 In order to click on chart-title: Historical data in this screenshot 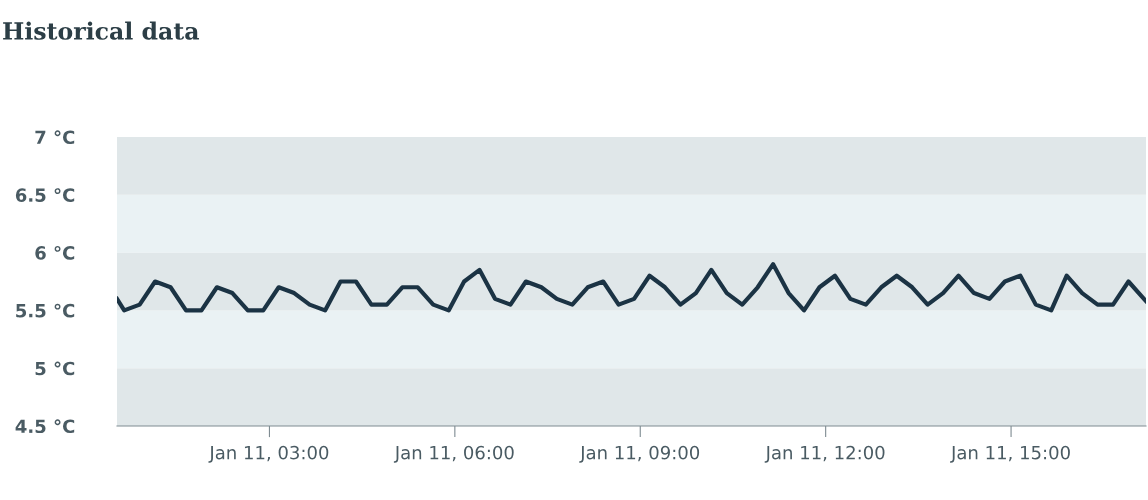, I will do `click(101, 30)`.